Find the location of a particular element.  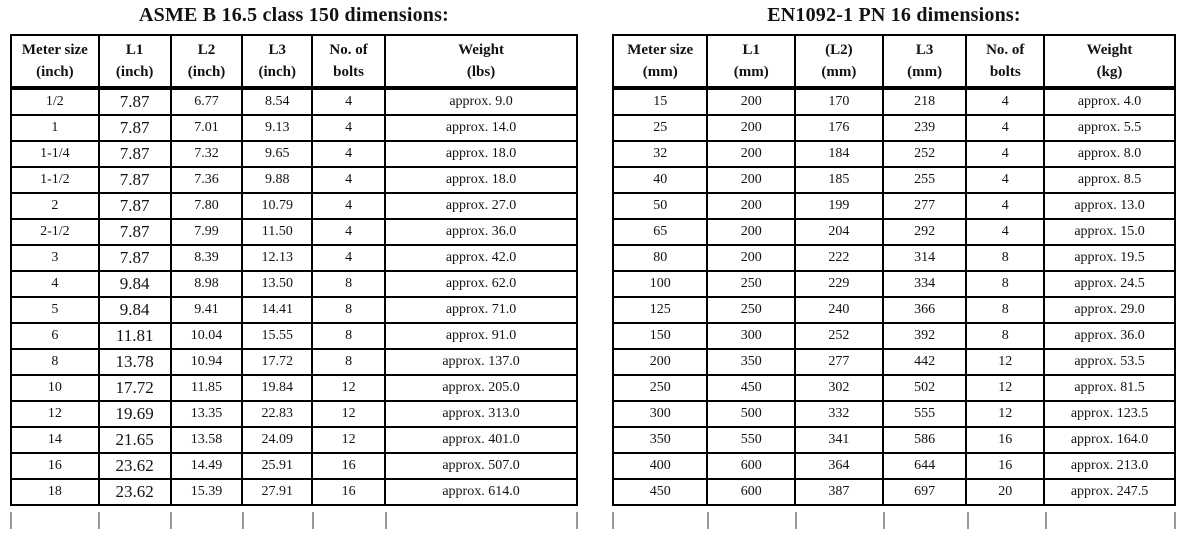

table-cell: 19.69 is located at coordinates (134, 414).